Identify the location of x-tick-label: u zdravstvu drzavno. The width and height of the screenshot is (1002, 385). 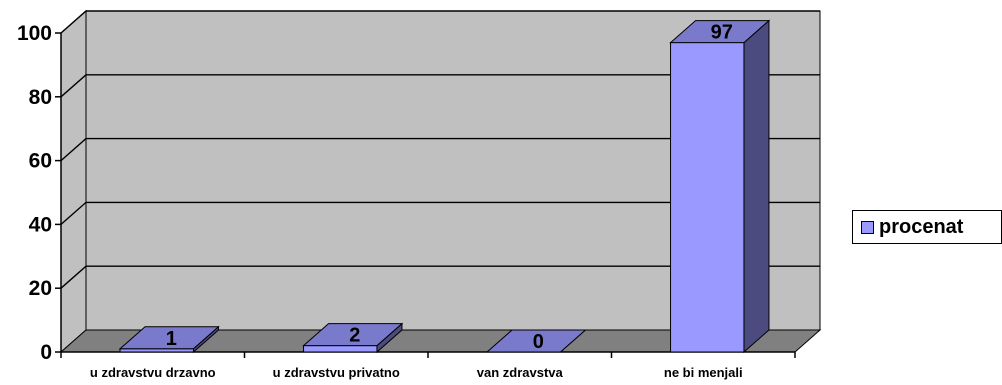
(153, 372).